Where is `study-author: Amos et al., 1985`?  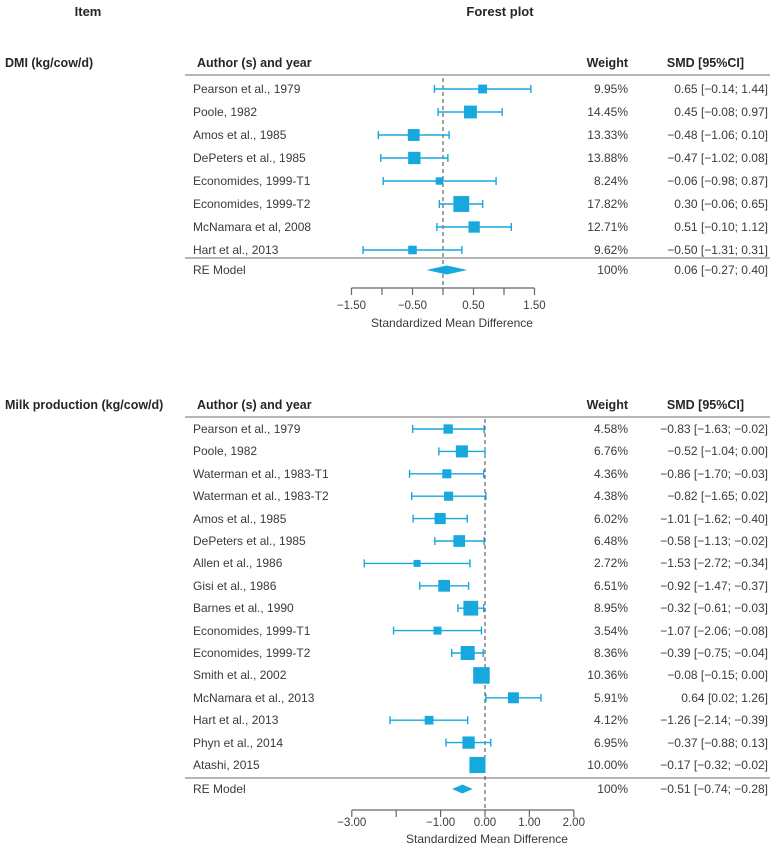
study-author: Amos et al., 1985 is located at coordinates (240, 518).